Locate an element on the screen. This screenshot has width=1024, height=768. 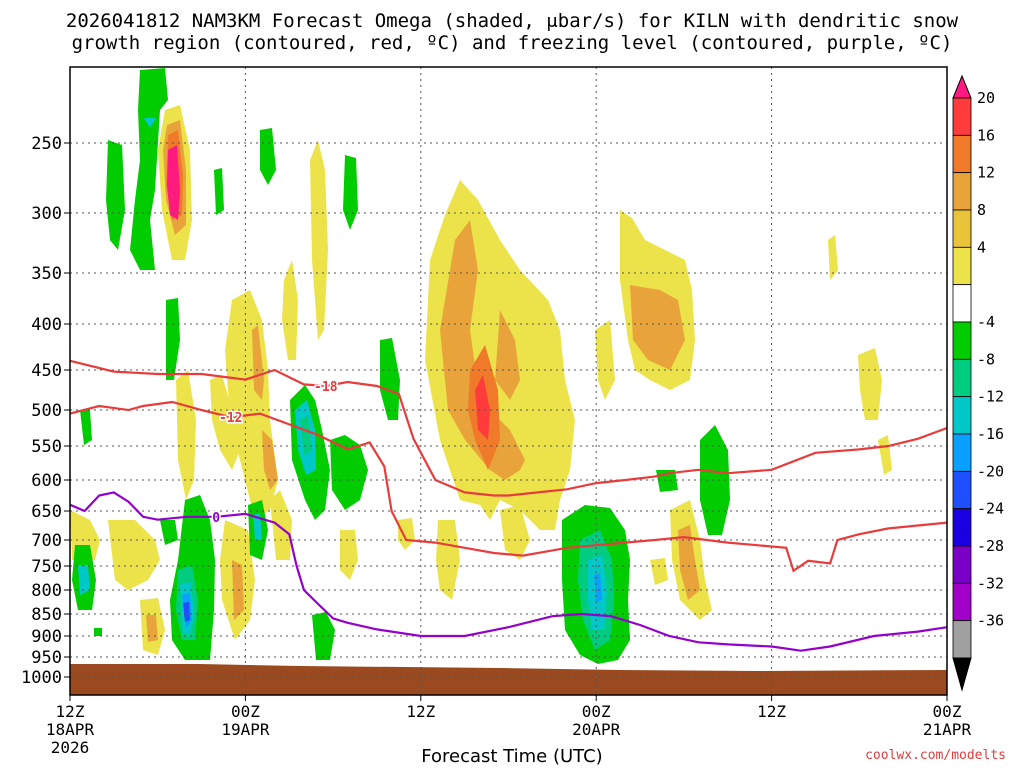
x-tick-label-2-0: 12Z is located at coordinates (420, 711).